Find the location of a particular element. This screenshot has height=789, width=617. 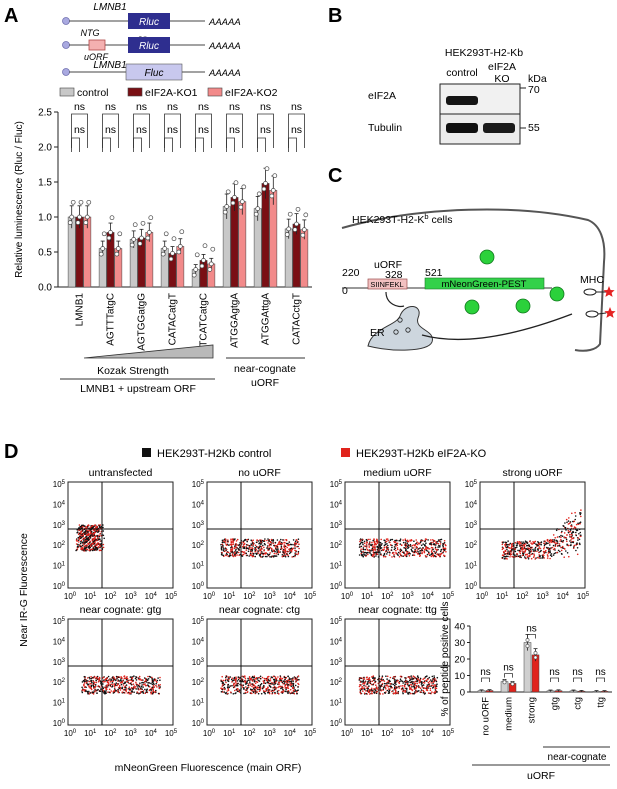

tick-exponent: 5 is located at coordinates (315, 732).